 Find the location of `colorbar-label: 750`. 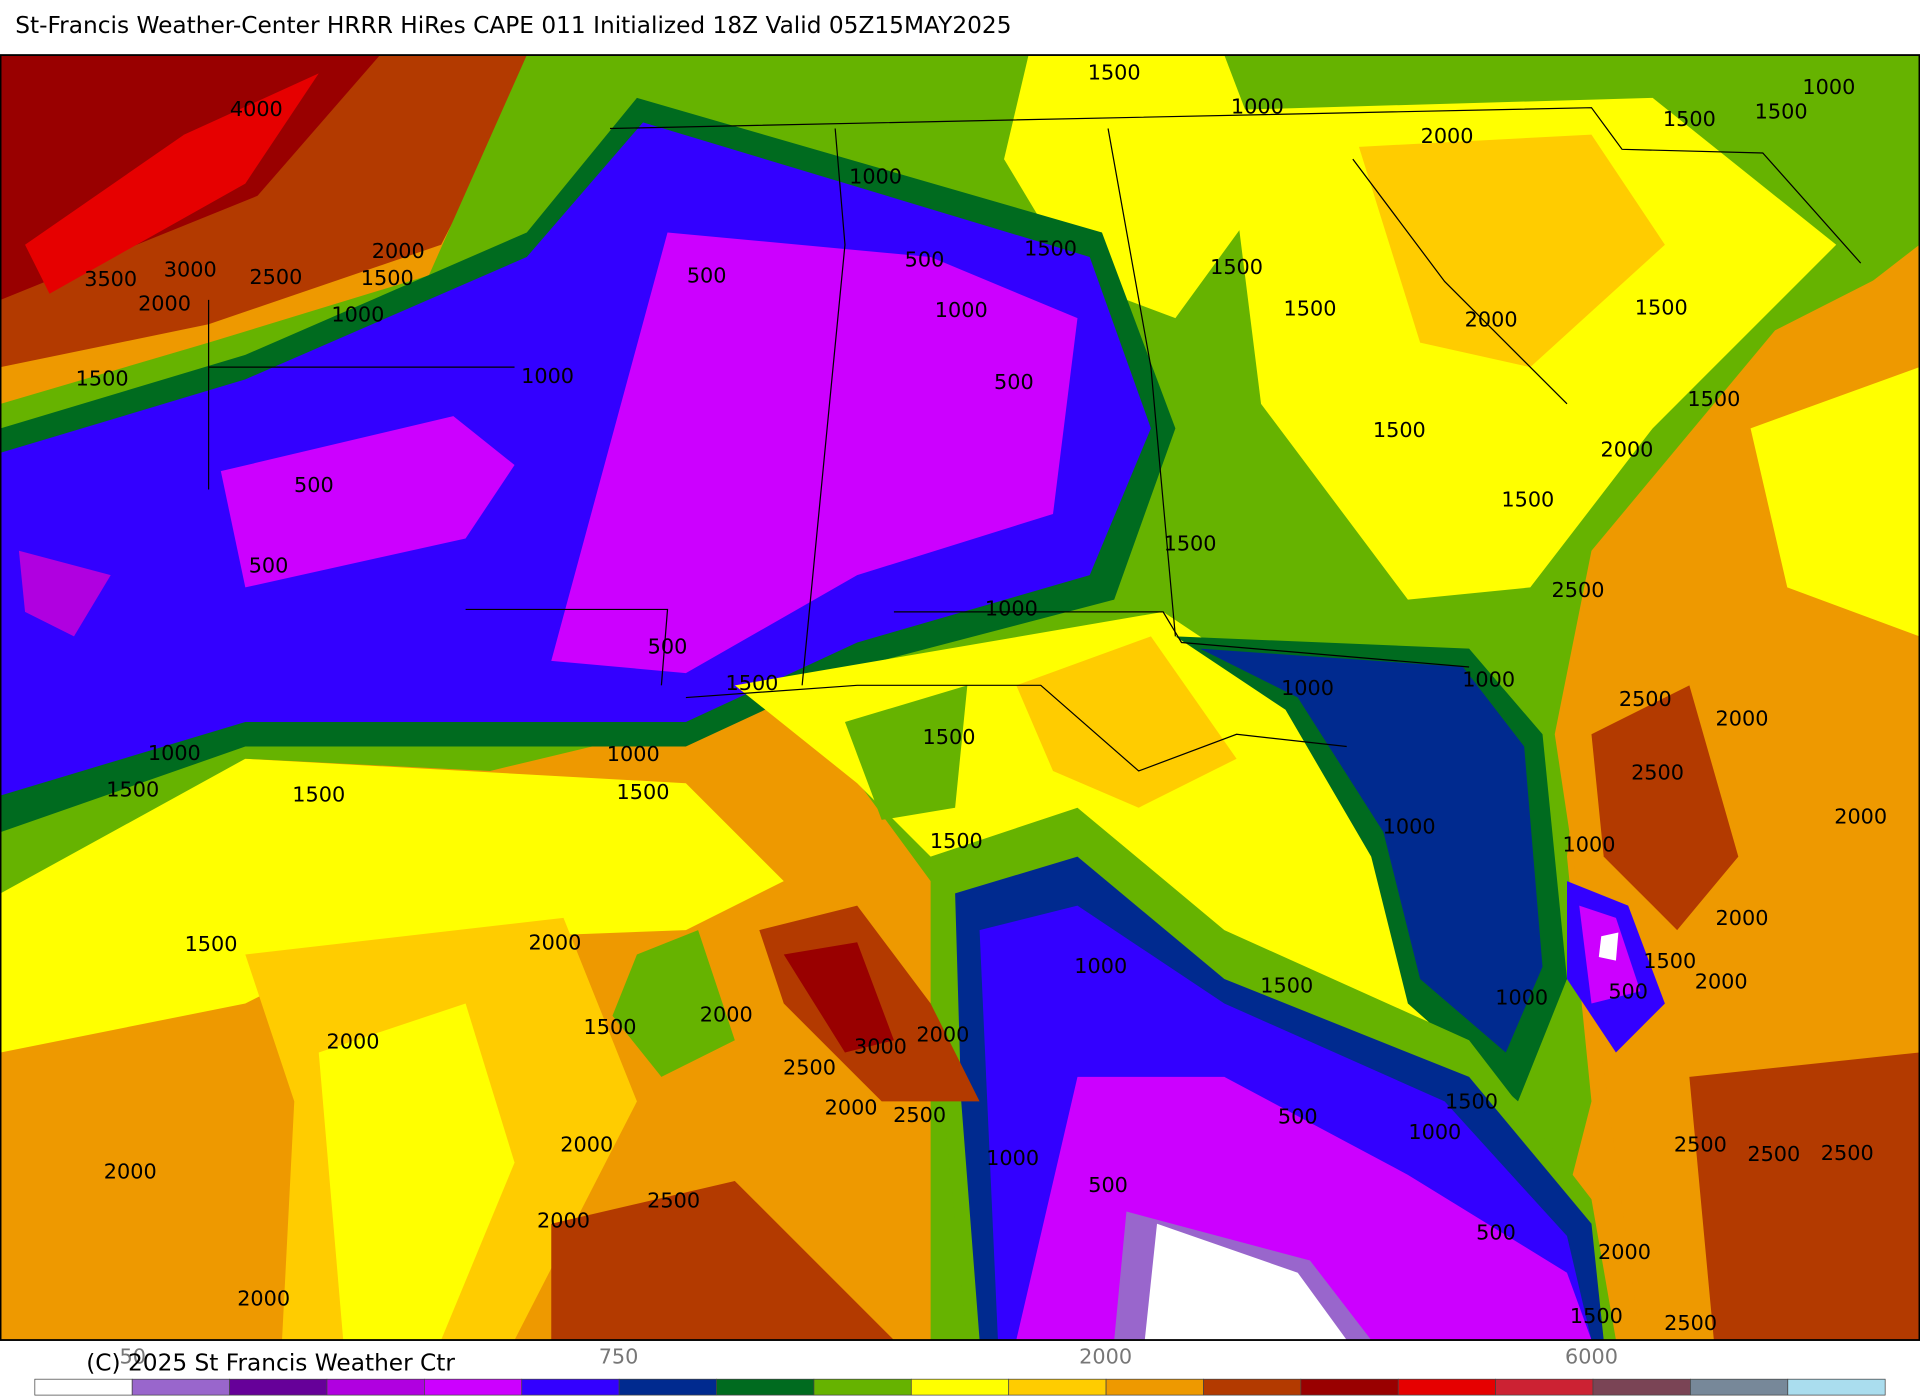

colorbar-label: 750 is located at coordinates (619, 1356).